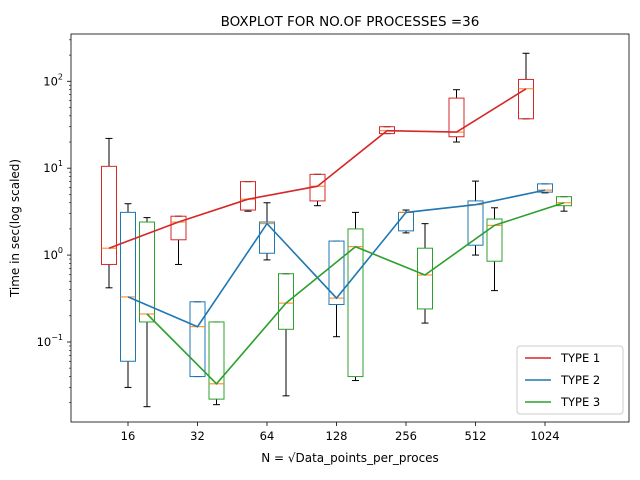  What do you see at coordinates (15, 228) in the screenshot?
I see `y-axis-label: Time in sec(log scaled)` at bounding box center [15, 228].